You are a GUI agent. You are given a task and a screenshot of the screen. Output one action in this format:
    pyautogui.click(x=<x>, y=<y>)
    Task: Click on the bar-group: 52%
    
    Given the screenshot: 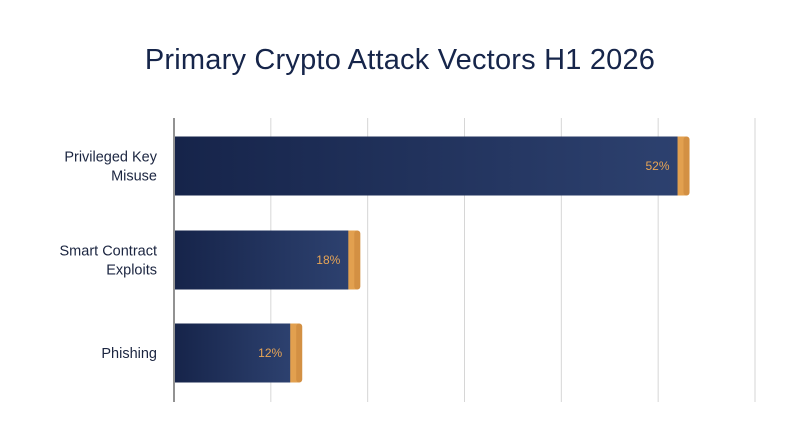 What is the action you would take?
    pyautogui.click(x=432, y=166)
    